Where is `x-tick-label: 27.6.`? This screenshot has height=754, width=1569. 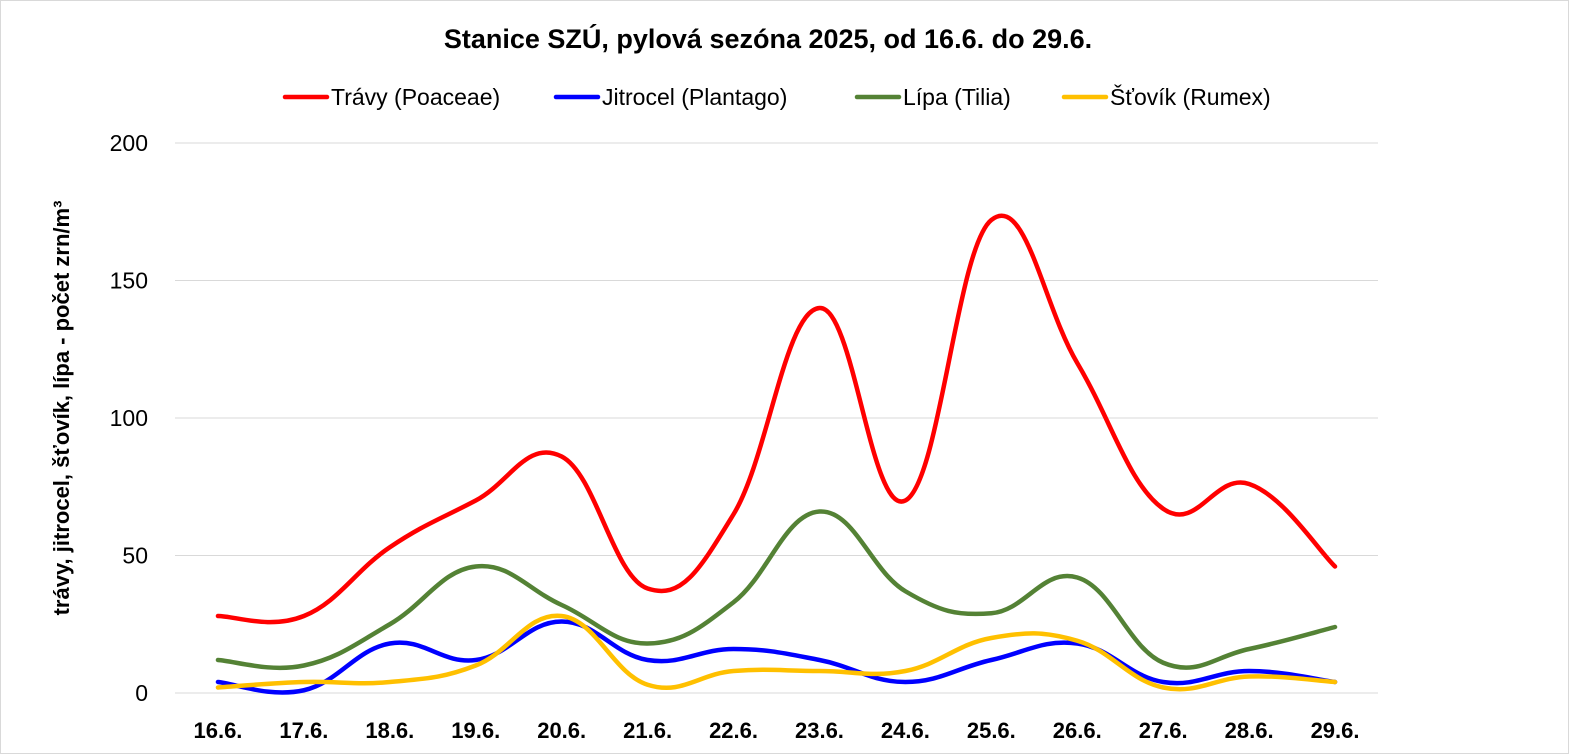 x-tick-label: 27.6. is located at coordinates (1163, 730).